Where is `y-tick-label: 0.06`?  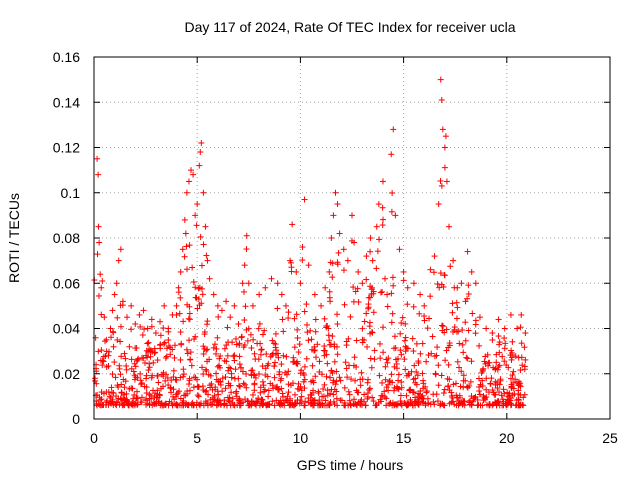
y-tick-label: 0.06 is located at coordinates (66, 283).